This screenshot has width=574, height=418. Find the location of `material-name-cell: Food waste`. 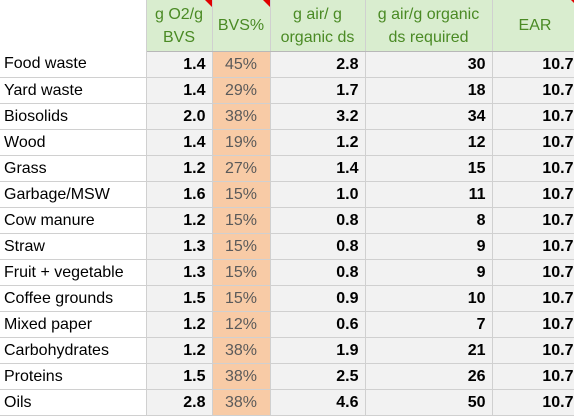

material-name-cell: Food waste is located at coordinates (73, 64).